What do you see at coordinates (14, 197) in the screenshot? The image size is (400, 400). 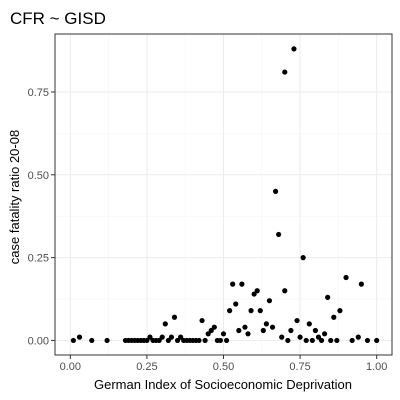 I see `y-axis-title: case fatality ratio 20-08` at bounding box center [14, 197].